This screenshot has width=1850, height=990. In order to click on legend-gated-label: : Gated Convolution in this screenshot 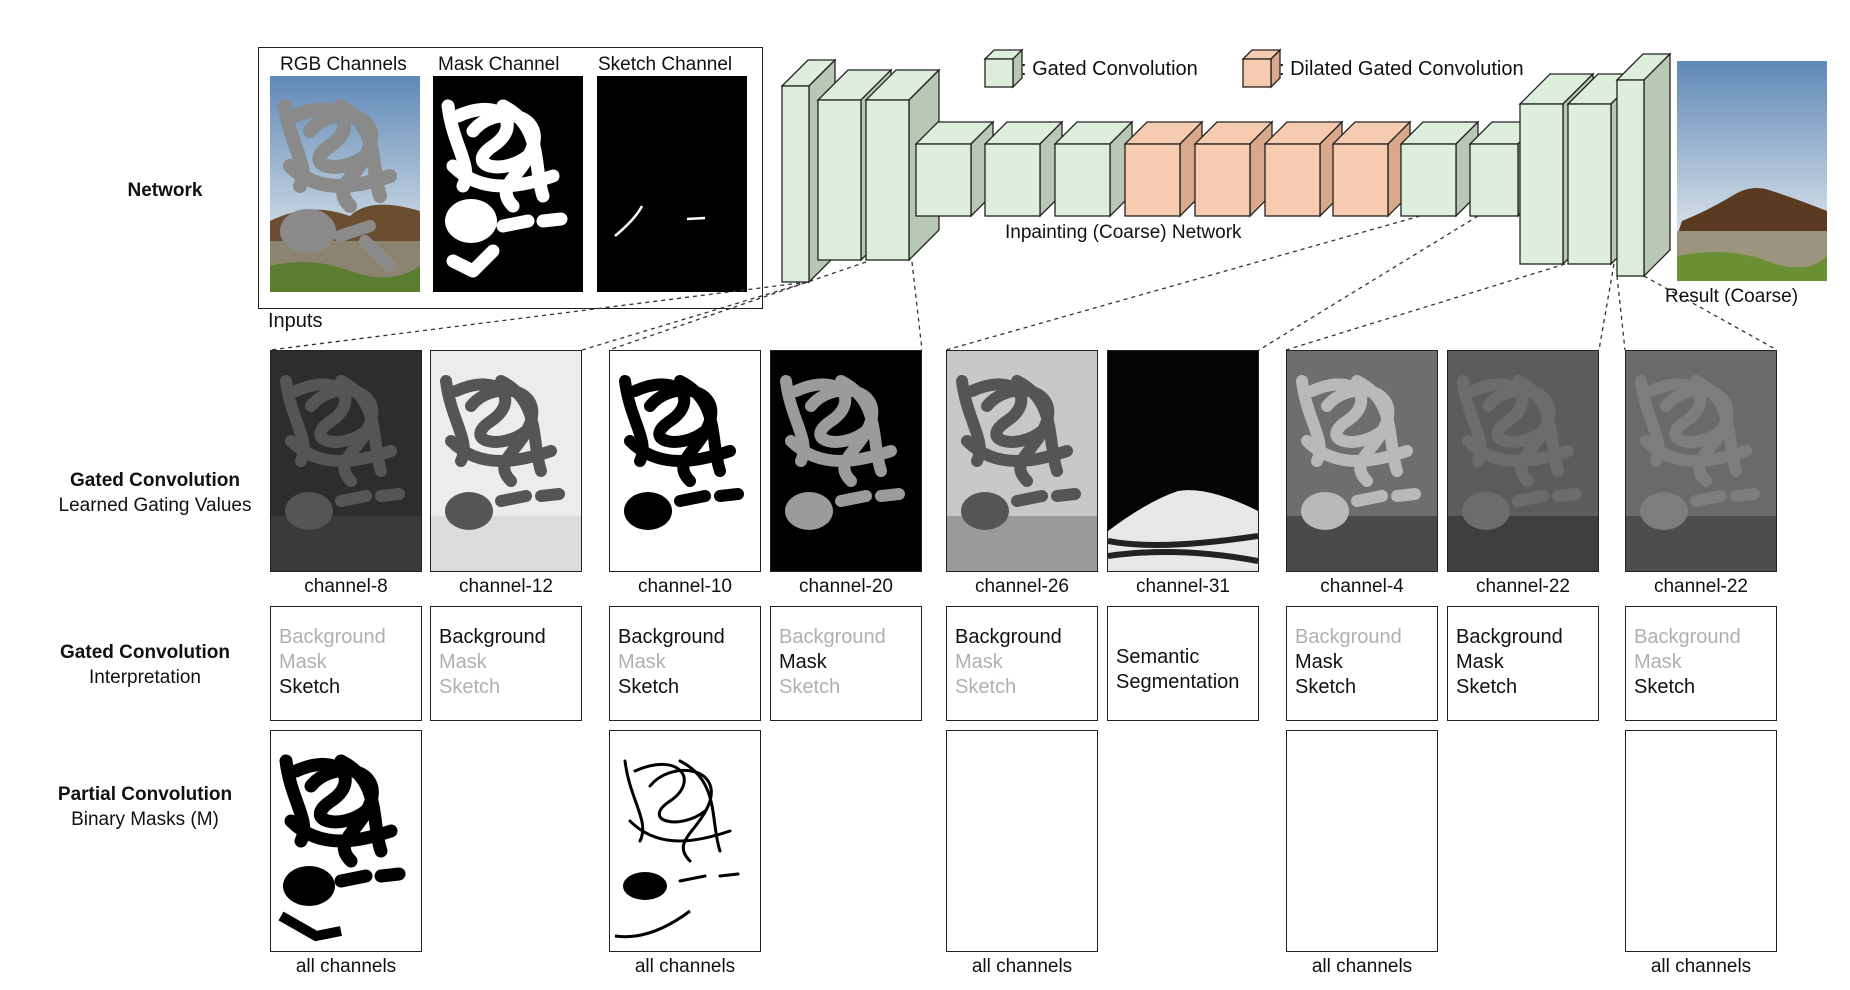, I will do `click(1109, 69)`.